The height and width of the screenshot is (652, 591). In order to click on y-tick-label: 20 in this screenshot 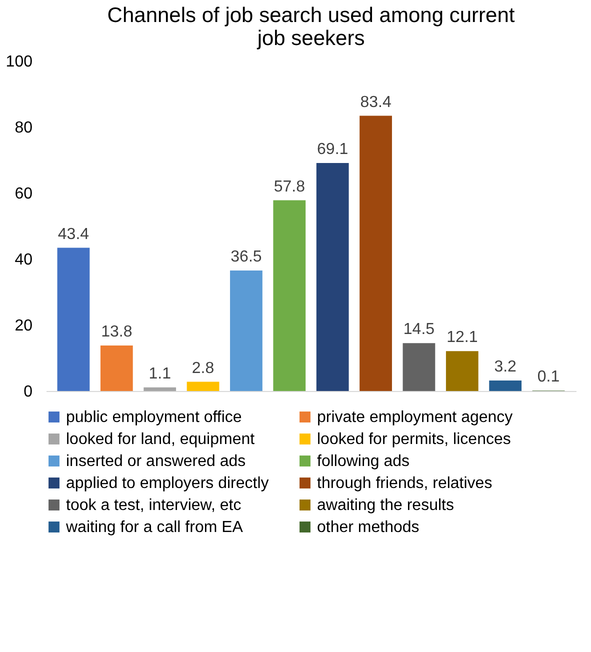, I will do `click(23, 326)`.